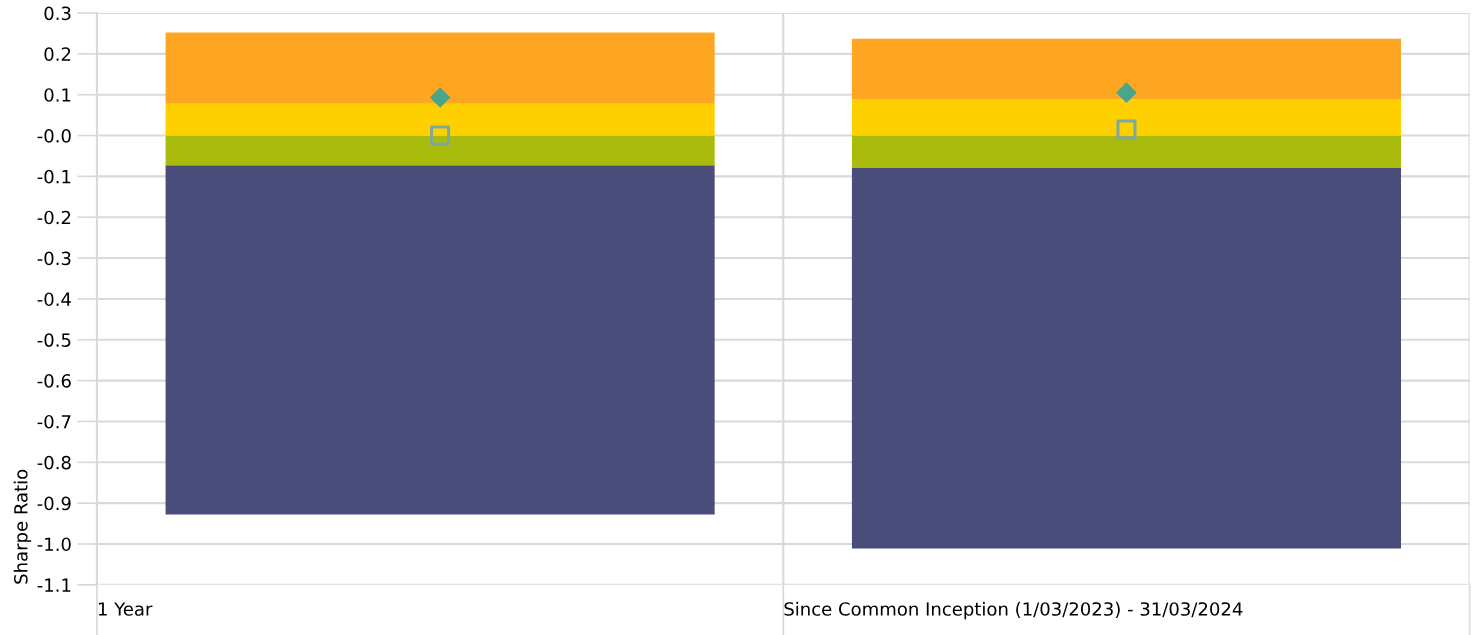 This screenshot has width=1480, height=635. Describe the element at coordinates (54, 258) in the screenshot. I see `y-tick-label: -0.3` at that location.